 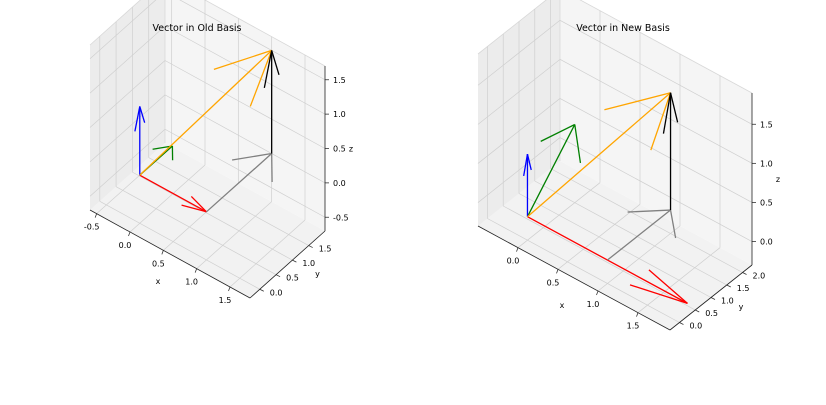 What do you see at coordinates (351, 149) in the screenshot?
I see `z-axis-label: z` at bounding box center [351, 149].